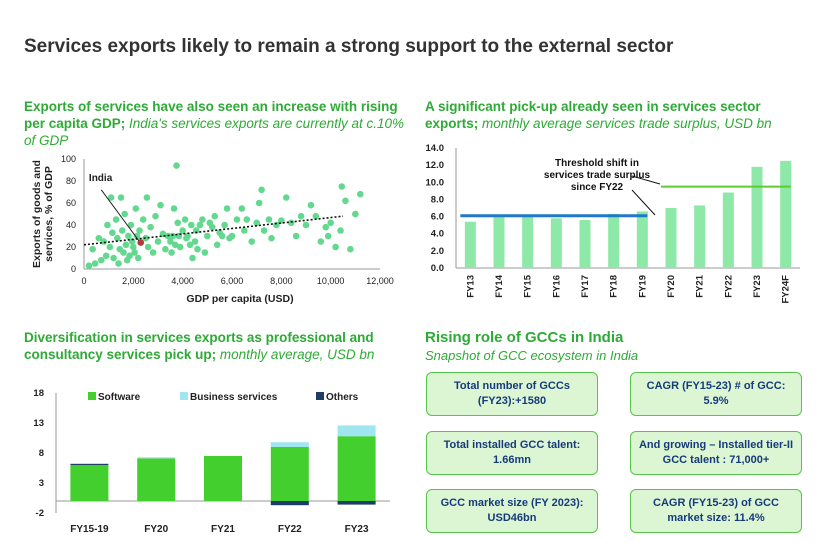 This screenshot has height=543, width=824. Describe the element at coordinates (786, 289) in the screenshot. I see `surplus-x-tick-label: FY24F` at that location.